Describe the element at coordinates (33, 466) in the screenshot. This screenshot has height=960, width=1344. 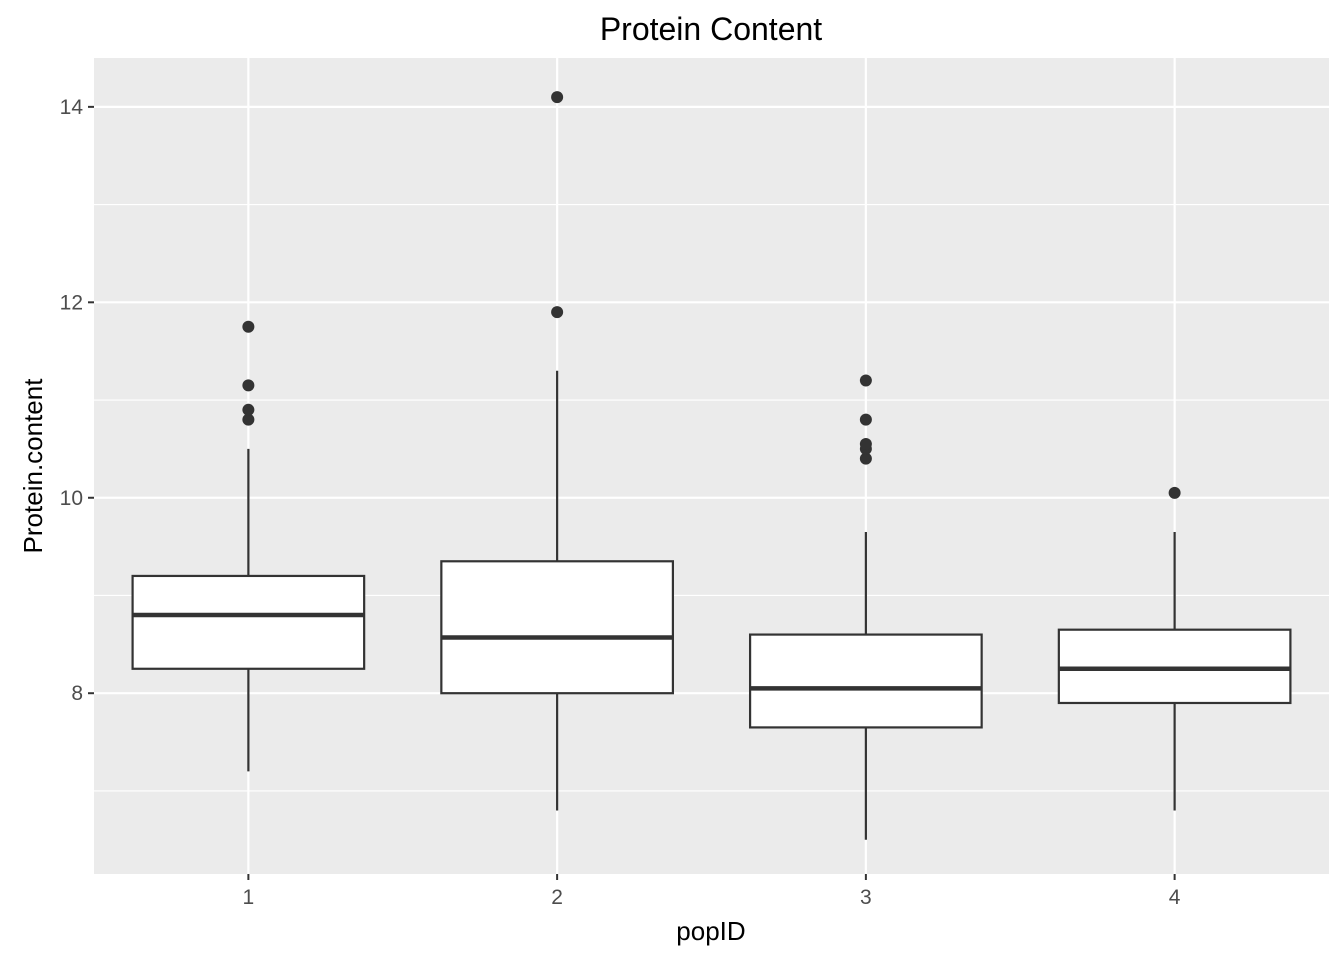
I see `y-axis-title: Protein.content` at that location.